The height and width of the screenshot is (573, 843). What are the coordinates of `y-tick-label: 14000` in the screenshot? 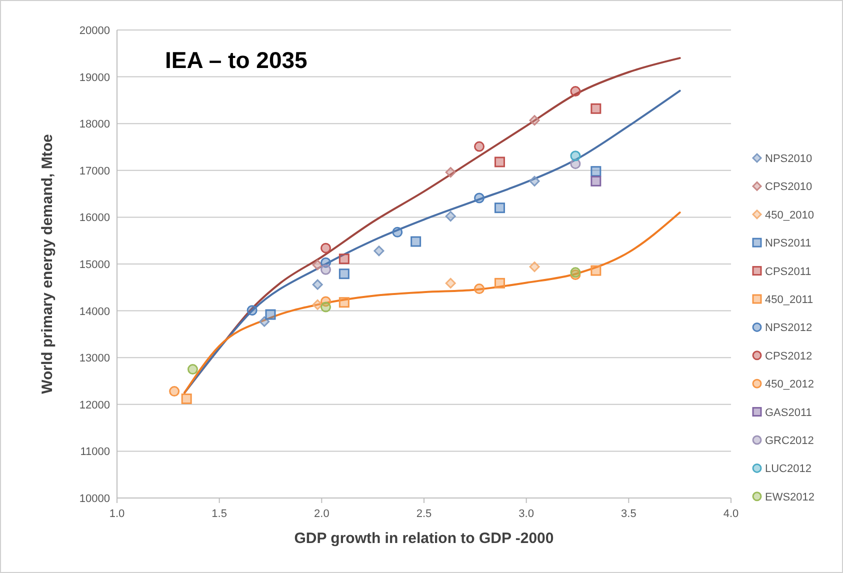 It's located at (94, 312).